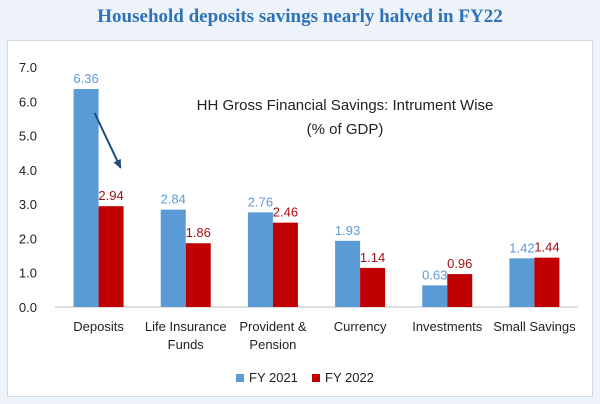  What do you see at coordinates (98, 326) in the screenshot?
I see `x-tick-label: Deposits` at bounding box center [98, 326].